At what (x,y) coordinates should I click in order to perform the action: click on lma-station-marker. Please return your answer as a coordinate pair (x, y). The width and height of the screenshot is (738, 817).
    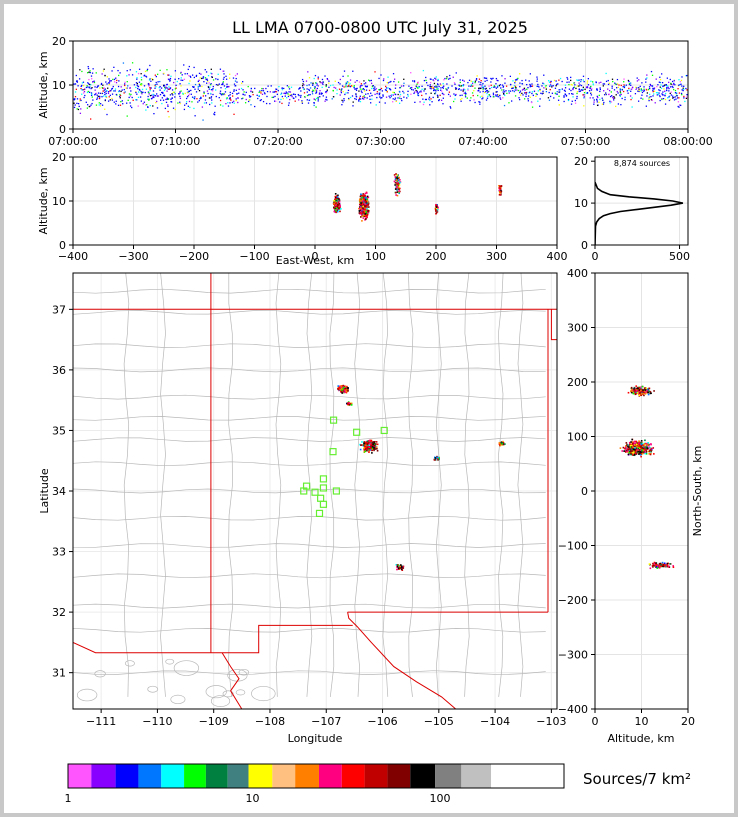
    Looking at the image, I should click on (384, 430).